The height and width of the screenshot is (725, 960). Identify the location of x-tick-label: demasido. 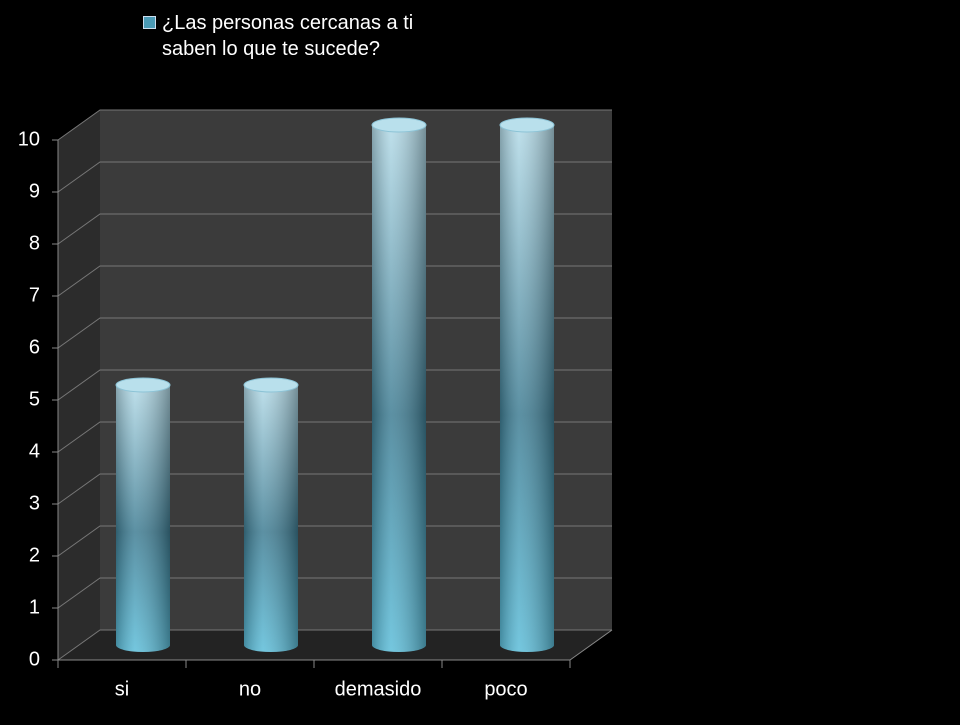
(378, 689).